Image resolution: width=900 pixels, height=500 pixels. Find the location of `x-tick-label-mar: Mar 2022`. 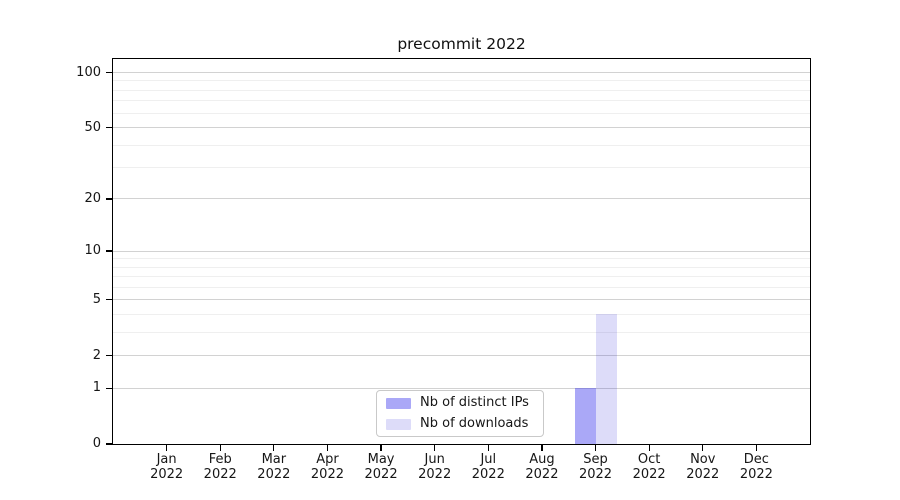

x-tick-label-mar: Mar 2022 is located at coordinates (274, 467).